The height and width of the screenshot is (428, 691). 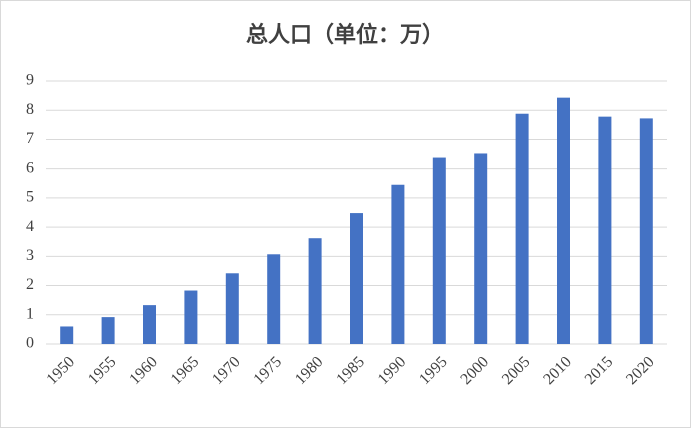 I want to click on y-tick-label: 3, so click(x=30, y=255).